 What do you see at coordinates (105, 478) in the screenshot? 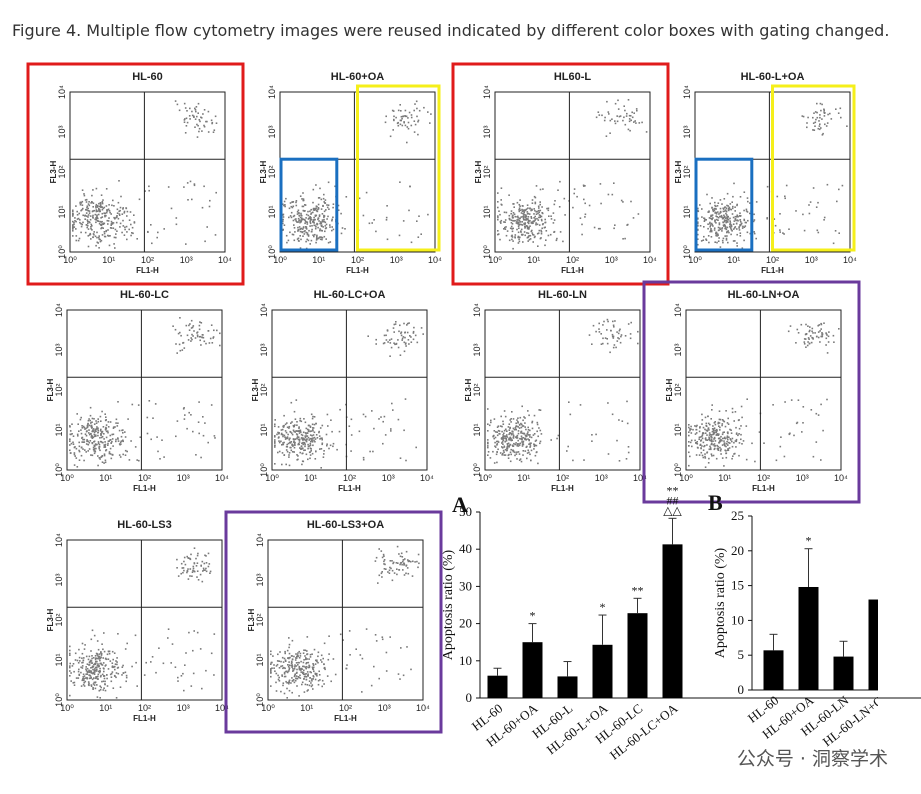
I see `x-tick-label: 10¹` at bounding box center [105, 478].